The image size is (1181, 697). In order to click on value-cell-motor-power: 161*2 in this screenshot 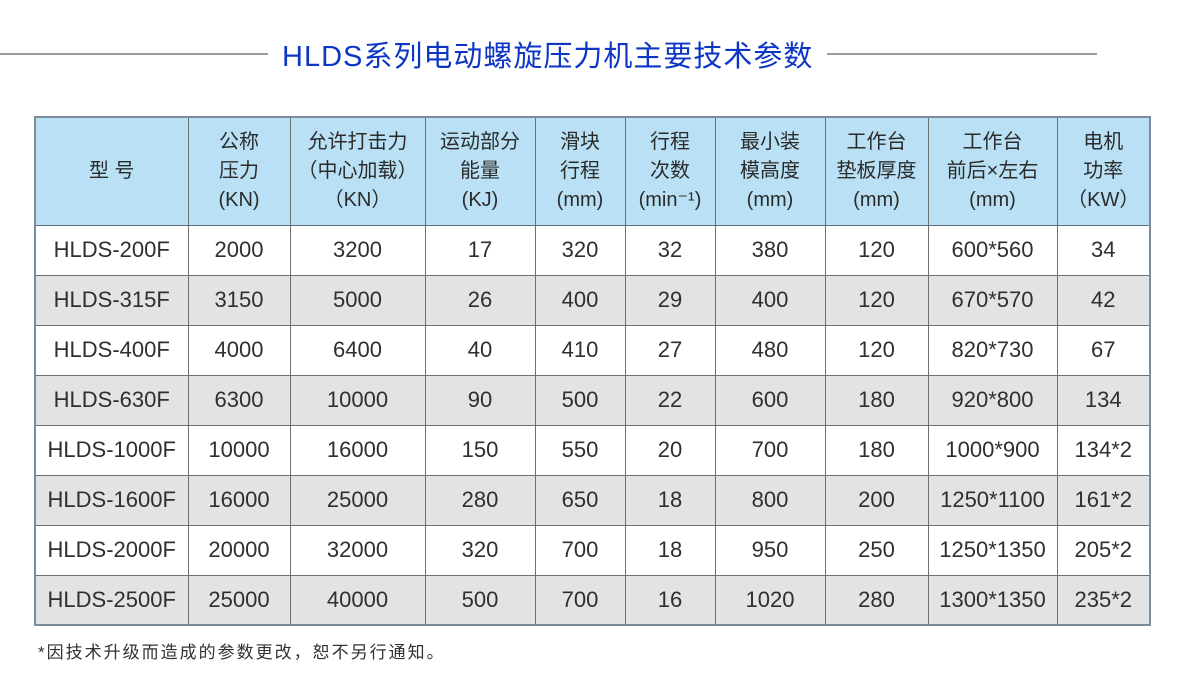, I will do `click(1103, 500)`.